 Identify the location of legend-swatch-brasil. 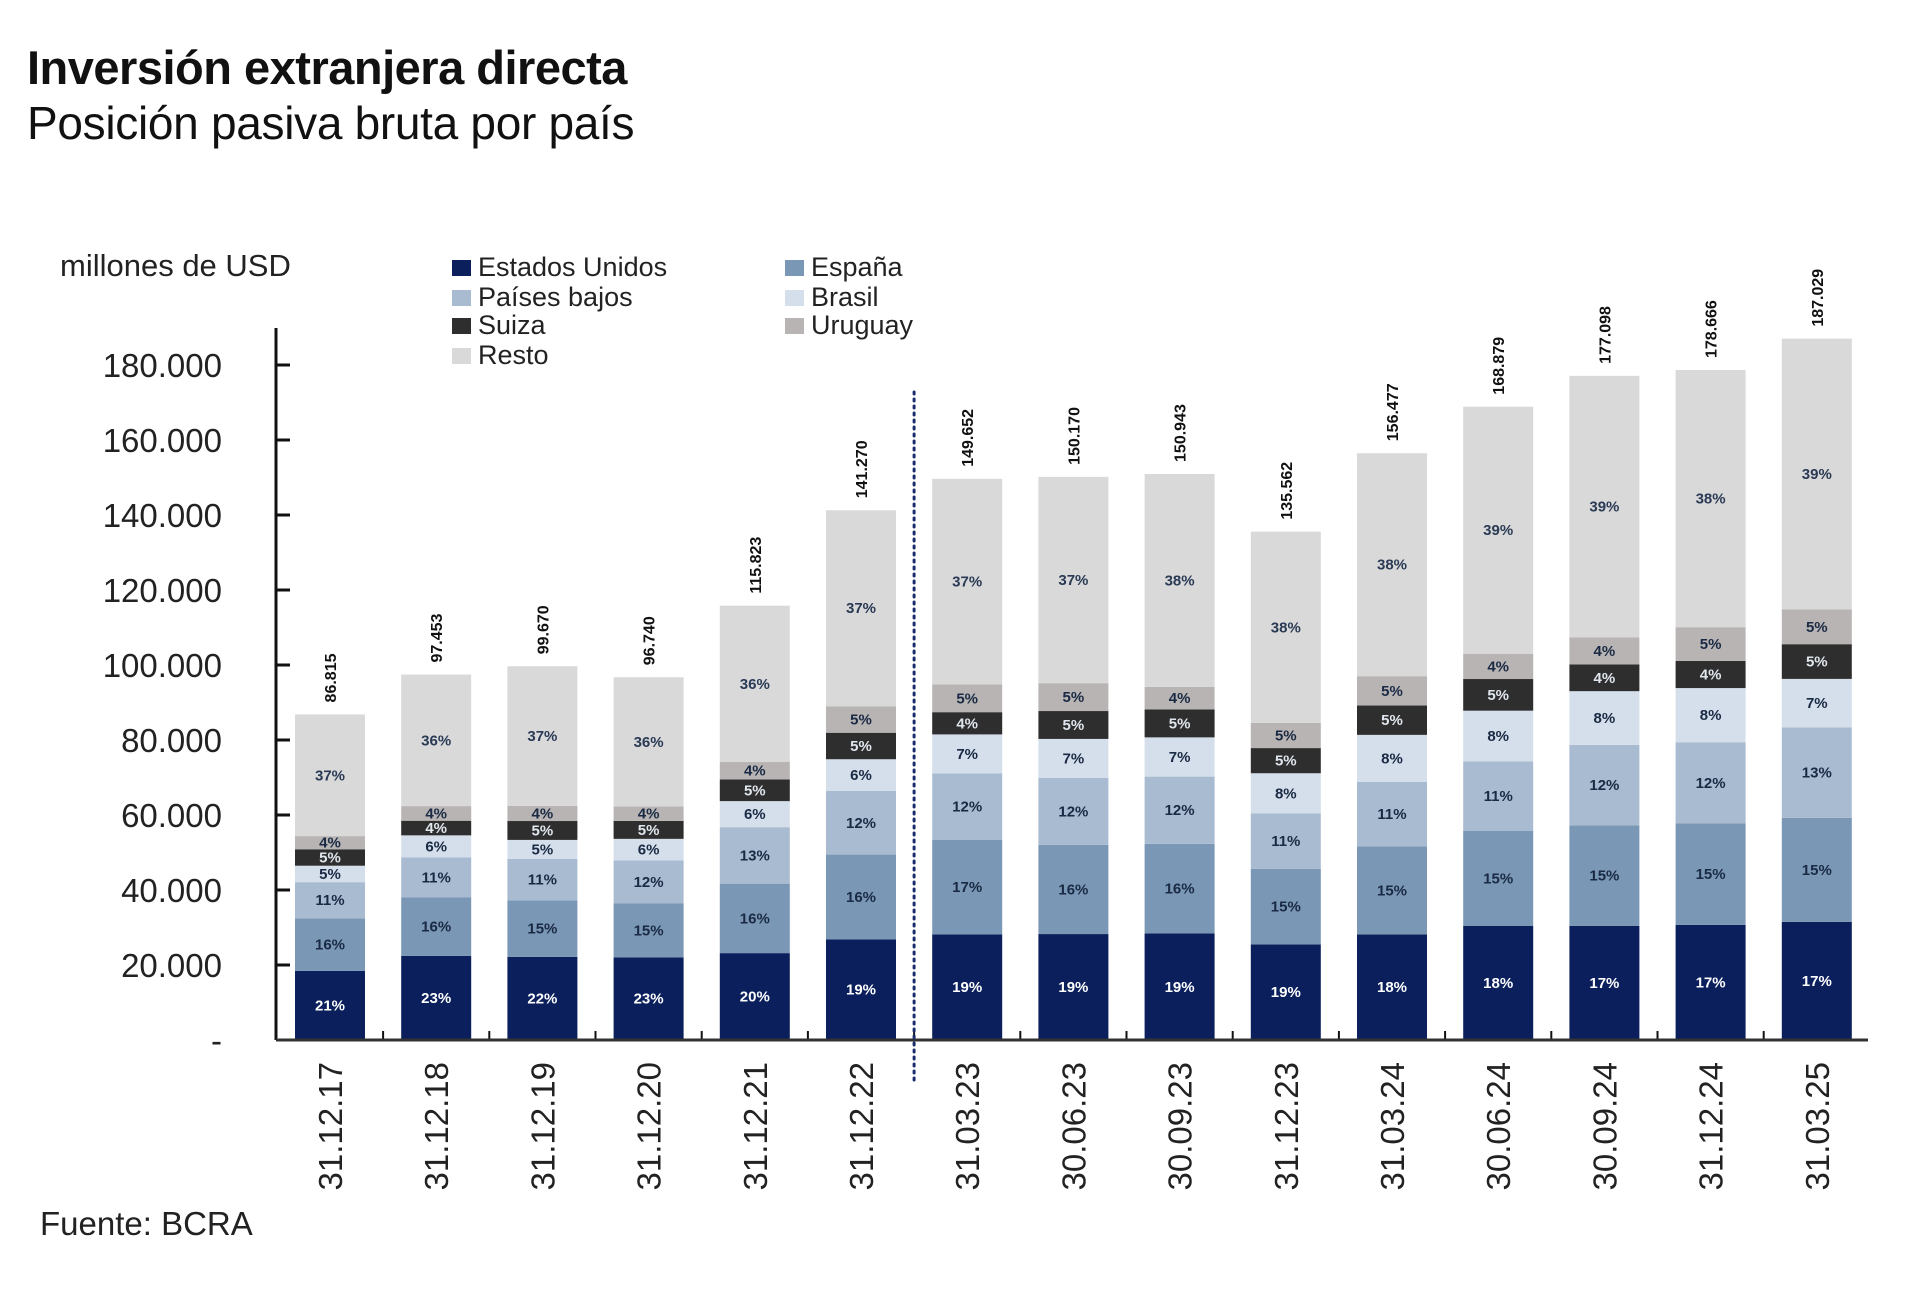
(794, 297).